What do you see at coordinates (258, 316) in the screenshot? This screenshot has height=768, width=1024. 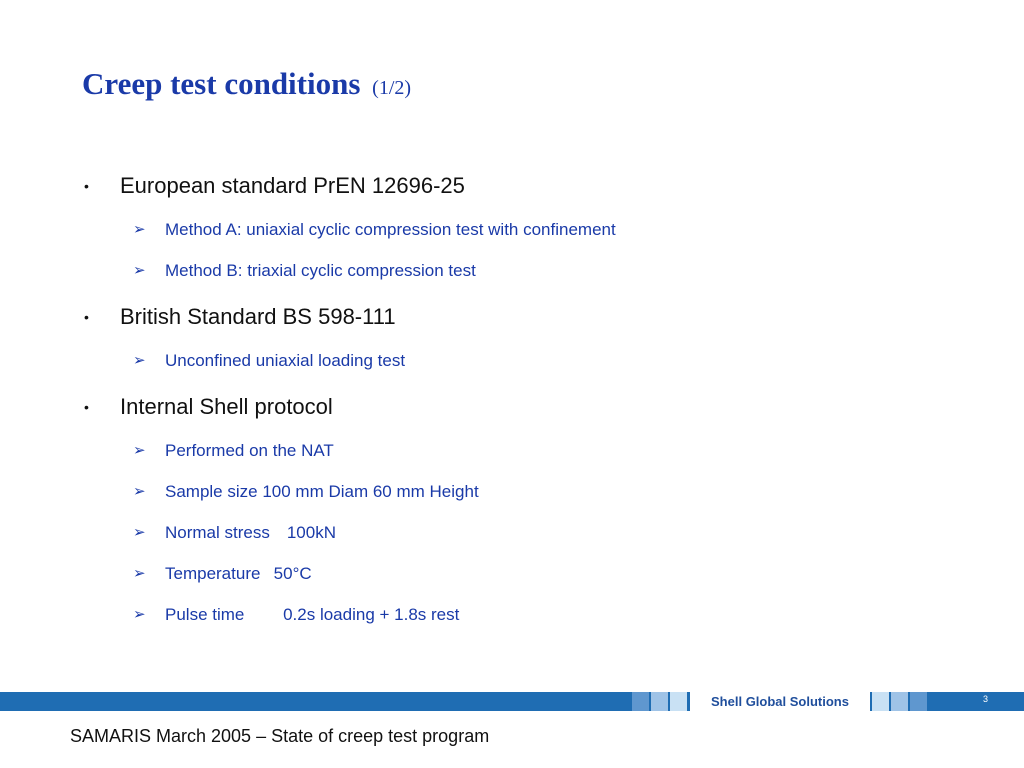 I see `bullet-text: British Standard BS 598-111` at bounding box center [258, 316].